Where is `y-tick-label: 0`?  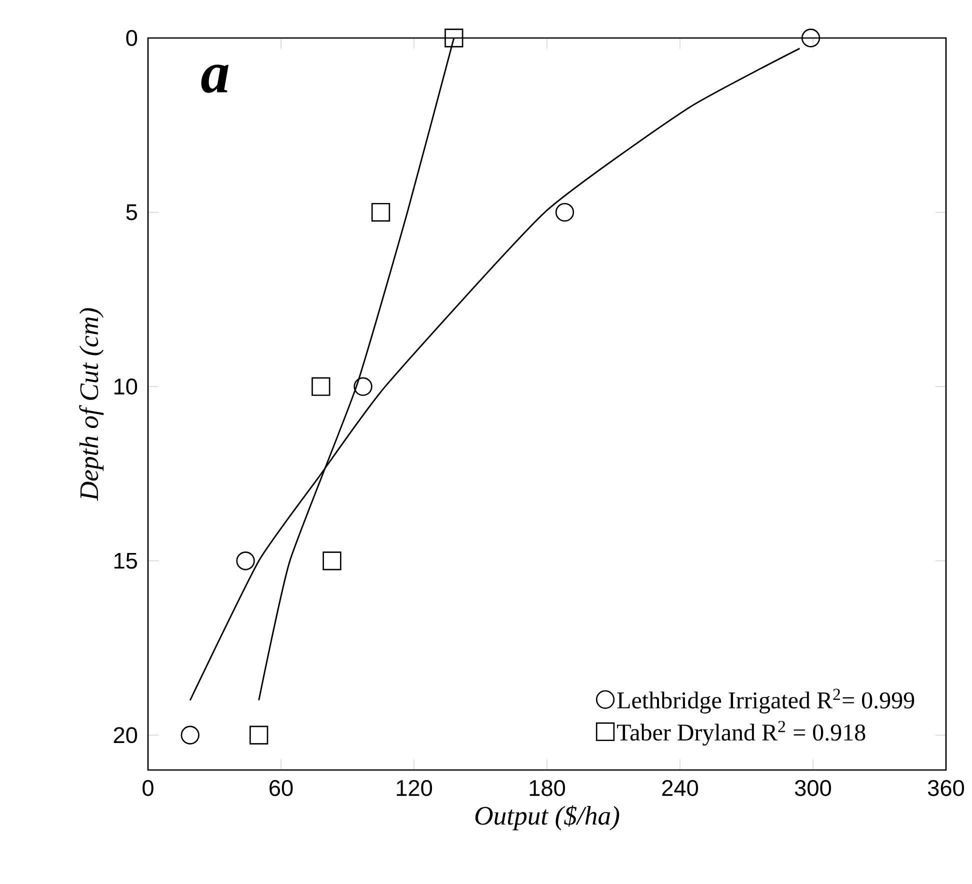
y-tick-label: 0 is located at coordinates (132, 38).